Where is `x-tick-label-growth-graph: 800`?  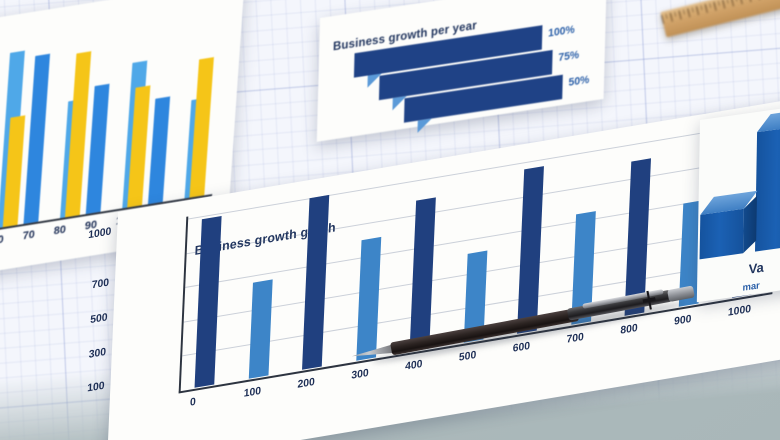 x-tick-label-growth-graph: 800 is located at coordinates (629, 329).